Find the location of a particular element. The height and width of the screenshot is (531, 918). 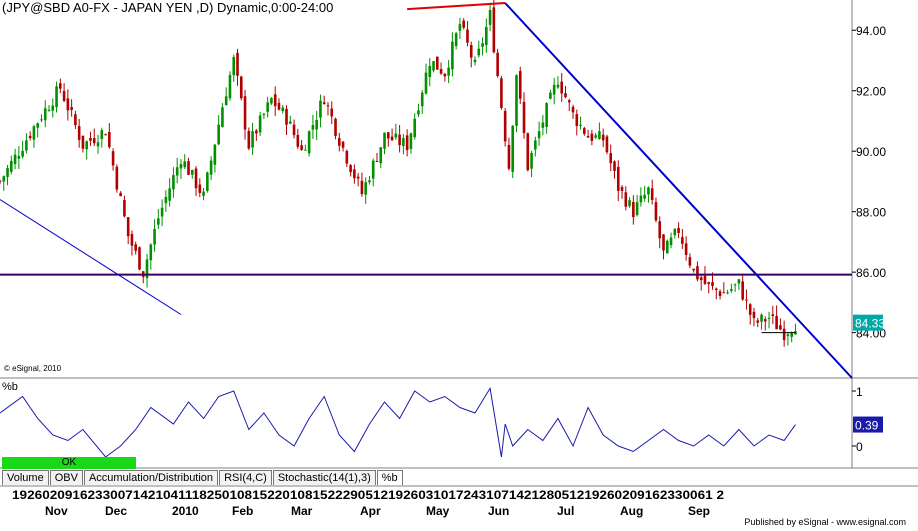

tab-stochastic: Stochastic(14(1),3) is located at coordinates (324, 477).